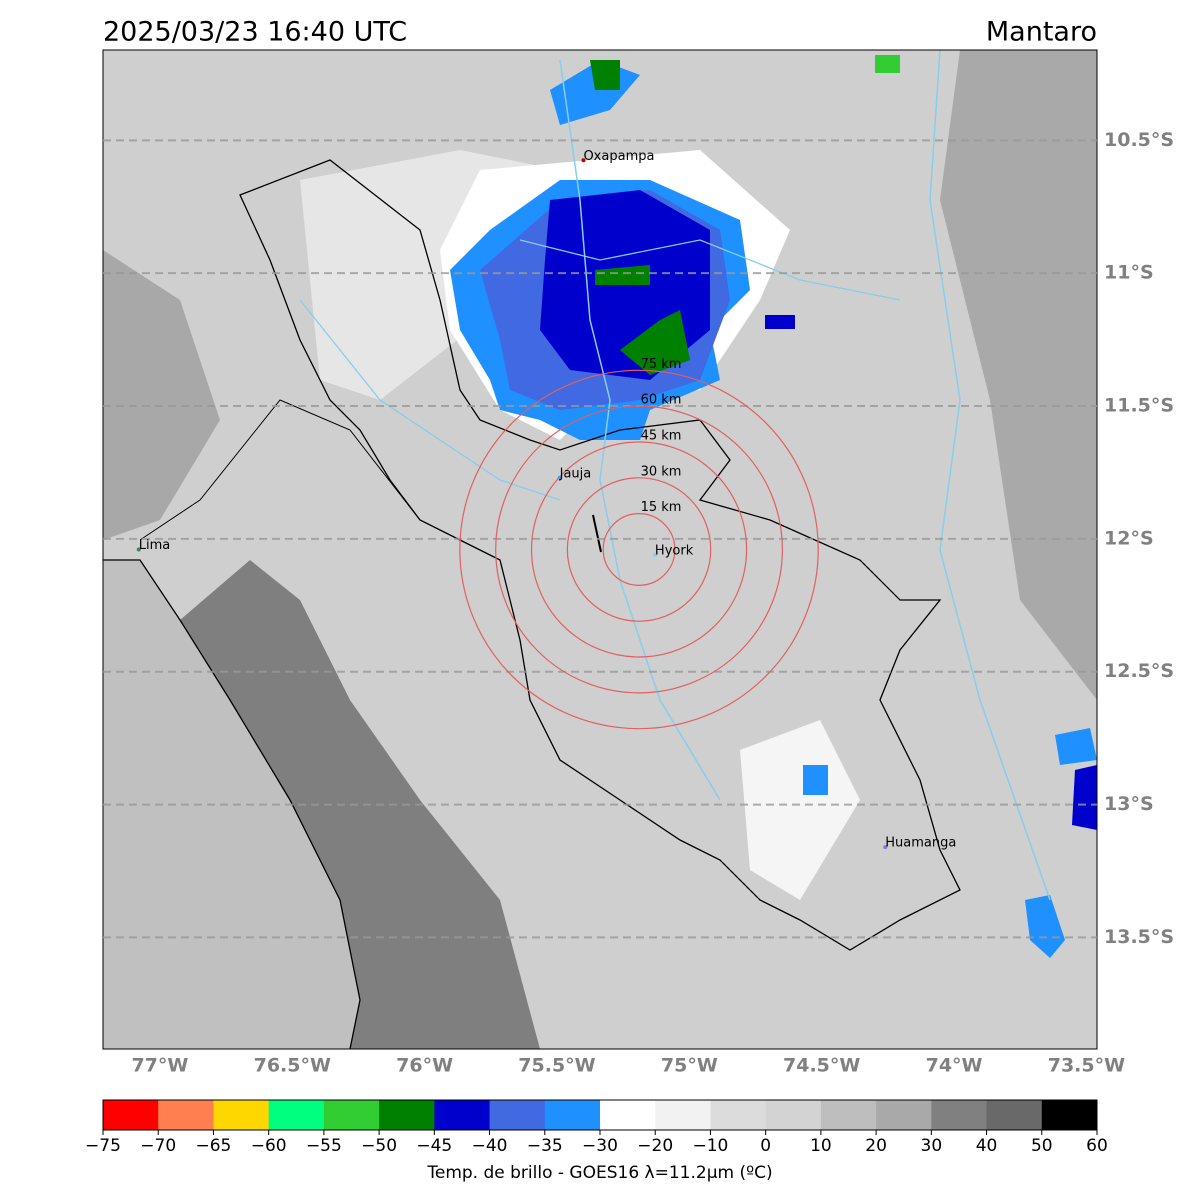  I want to click on lon-tick-label: 73.5°W, so click(1086, 1066).